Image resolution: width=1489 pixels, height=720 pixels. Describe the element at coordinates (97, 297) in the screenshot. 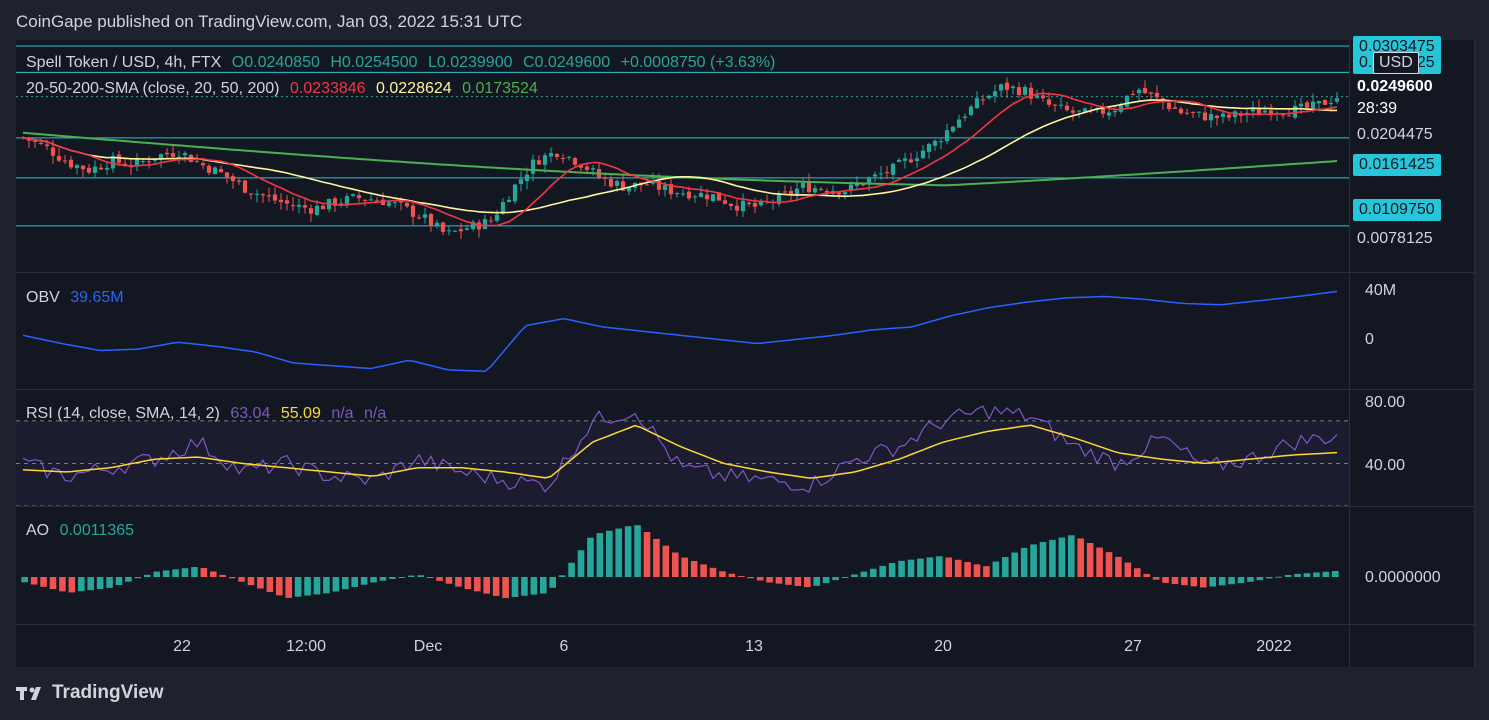

I see `obv-value: 39.65M` at that location.